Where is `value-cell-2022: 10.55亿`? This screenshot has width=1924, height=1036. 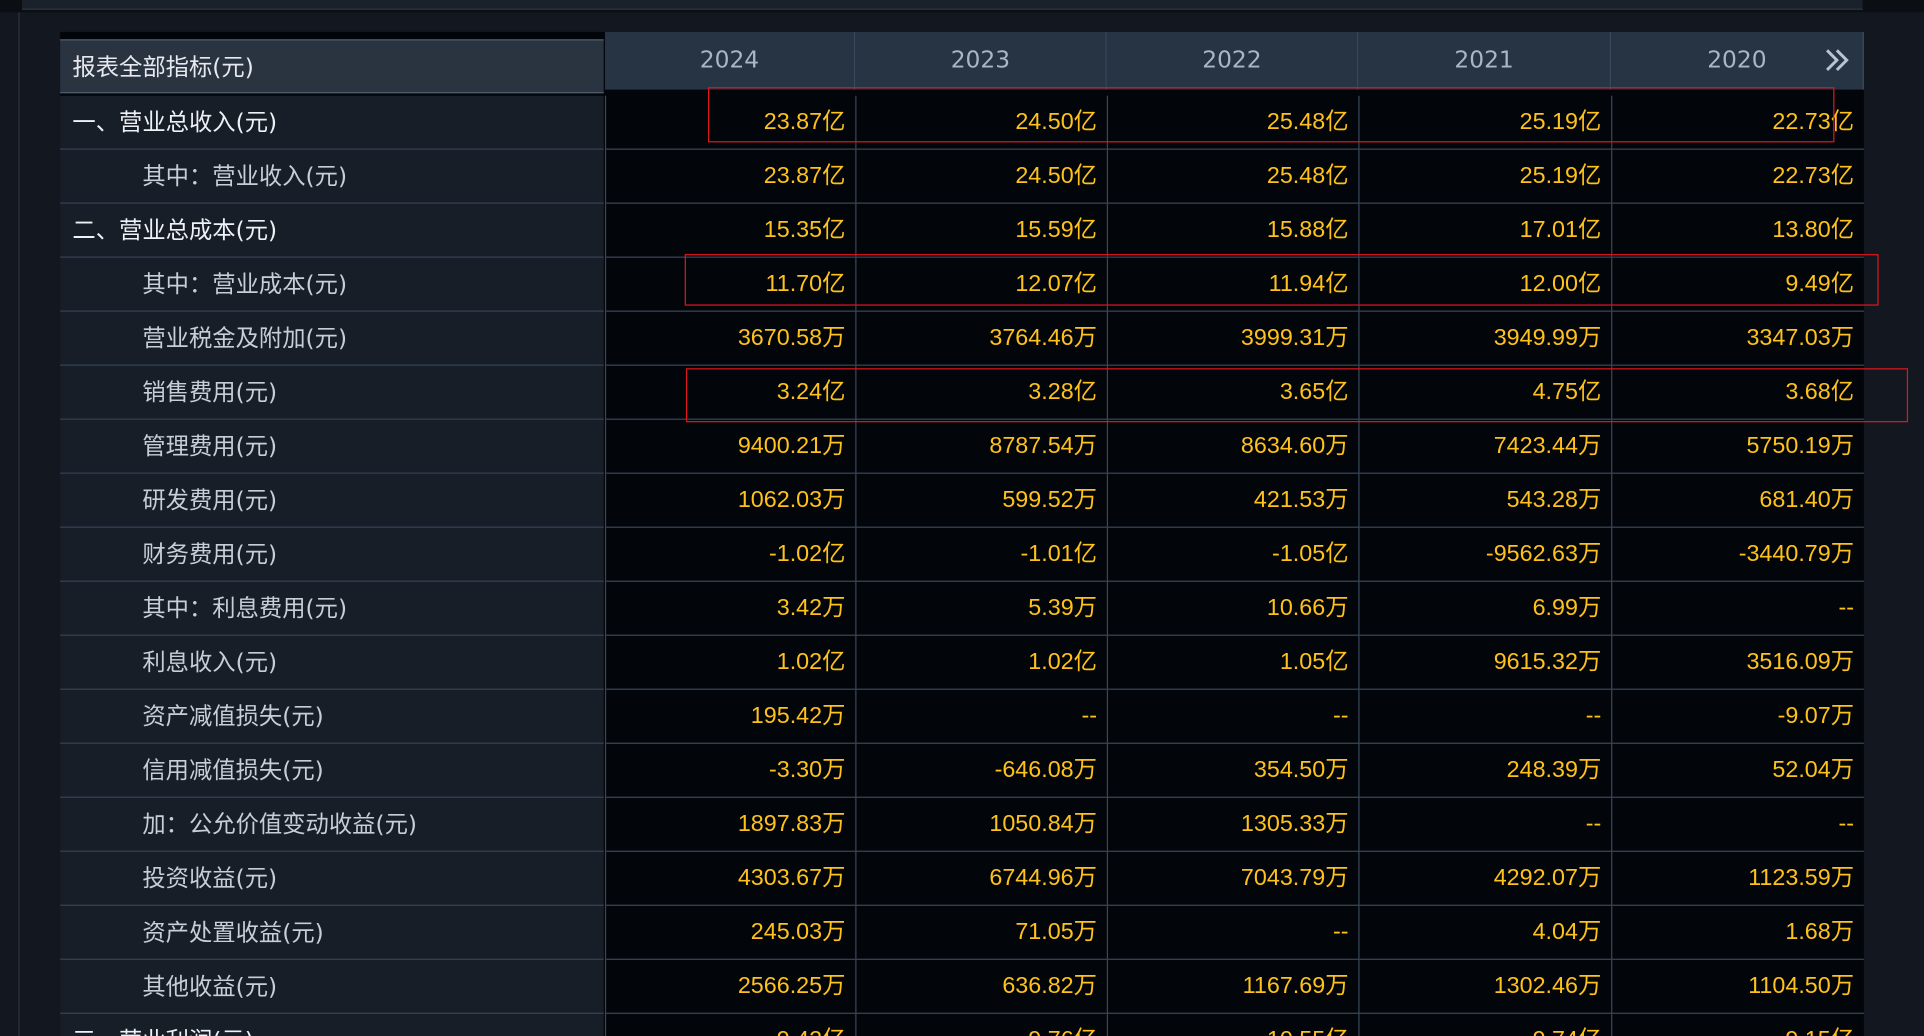 value-cell-2022: 10.55亿 is located at coordinates (1232, 1024).